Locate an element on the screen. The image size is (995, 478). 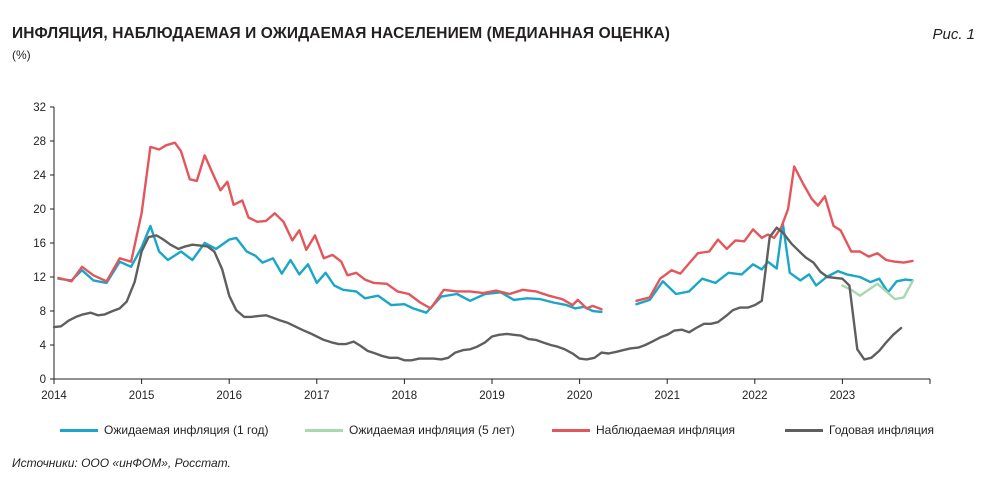
legend-item: Ожидаемая инфляция (1 год) is located at coordinates (164, 430).